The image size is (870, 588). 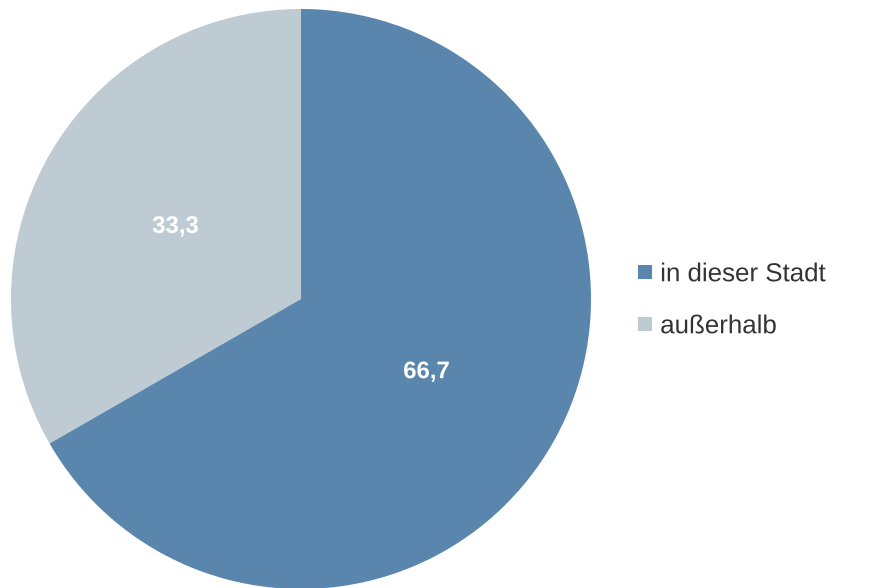 I want to click on legend-label: außerhalb, so click(x=718, y=324).